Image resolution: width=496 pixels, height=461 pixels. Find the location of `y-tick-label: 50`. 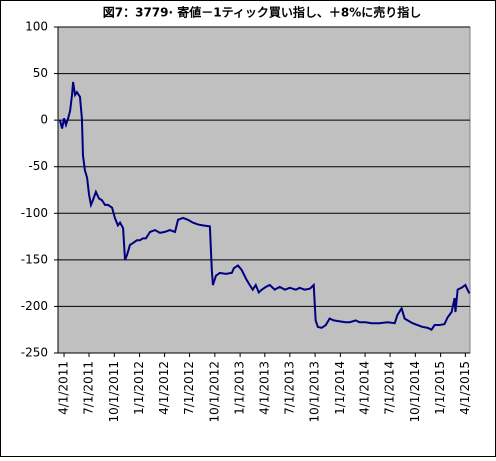

y-tick-label: 50 is located at coordinates (40, 73).